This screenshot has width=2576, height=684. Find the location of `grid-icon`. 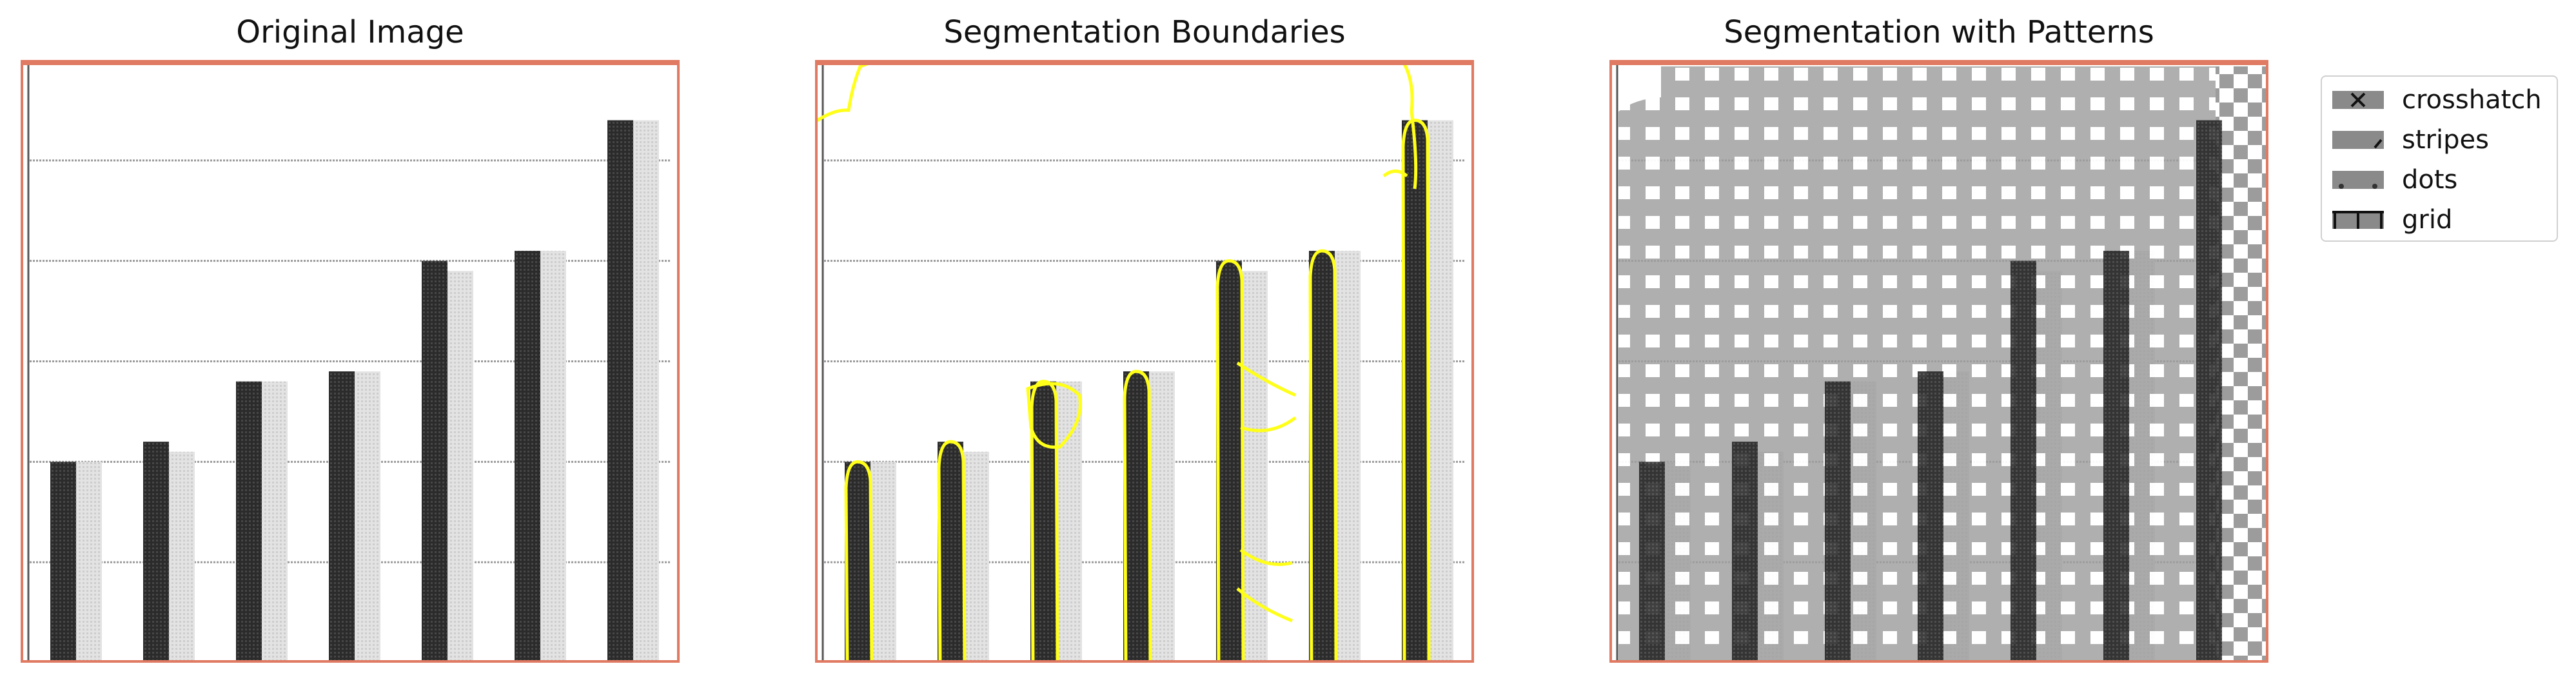

grid-icon is located at coordinates (2358, 220).